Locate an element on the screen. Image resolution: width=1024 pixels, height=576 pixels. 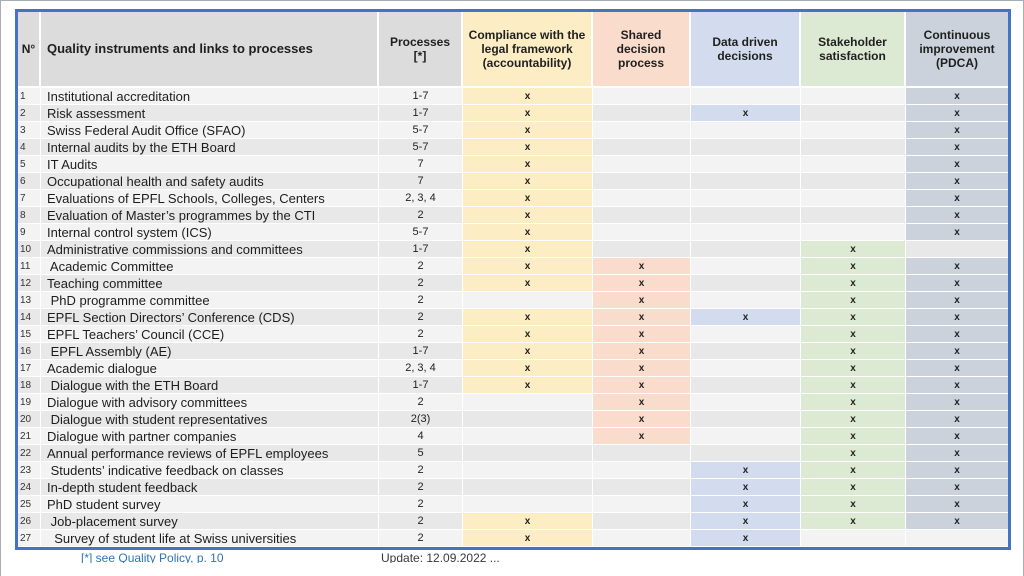
table-row: 1 Institutional accreditation 1-7 x x is located at coordinates (513, 96).